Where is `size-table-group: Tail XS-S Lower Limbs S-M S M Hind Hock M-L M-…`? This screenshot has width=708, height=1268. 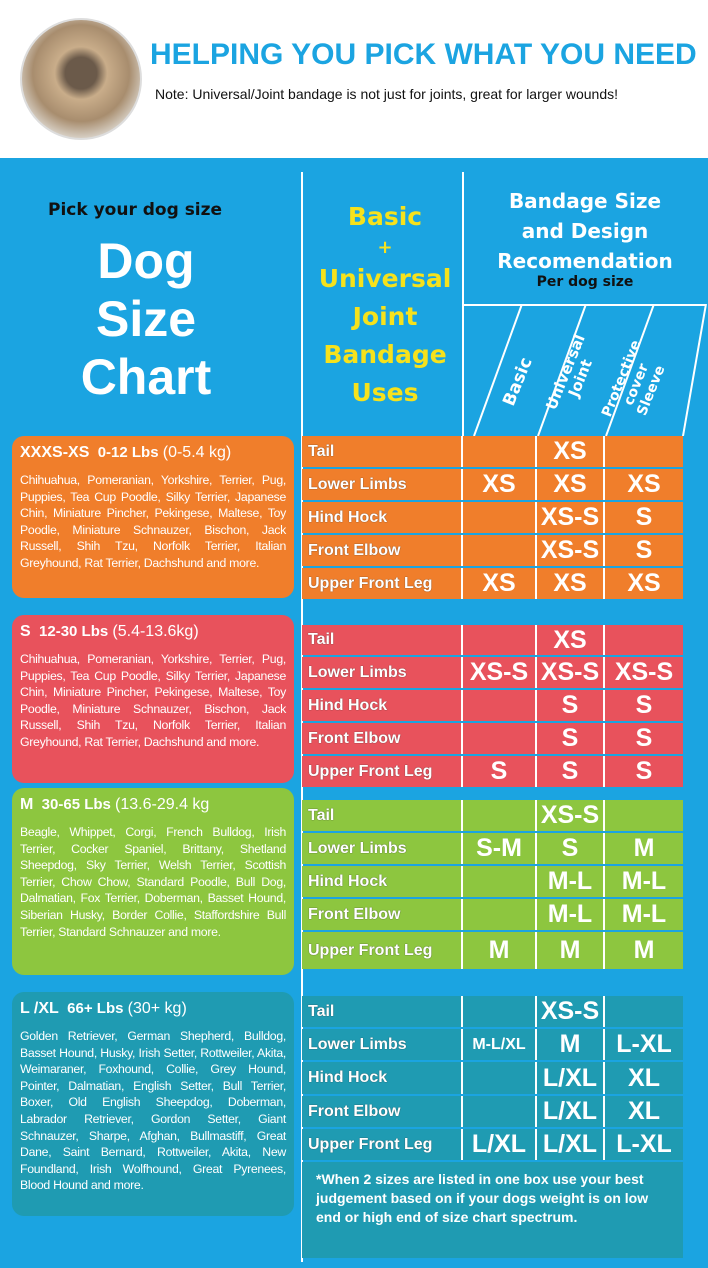
size-table-group: Tail XS-S Lower Limbs S-M S M Hind Hock M-L M-… is located at coordinates (492, 885).